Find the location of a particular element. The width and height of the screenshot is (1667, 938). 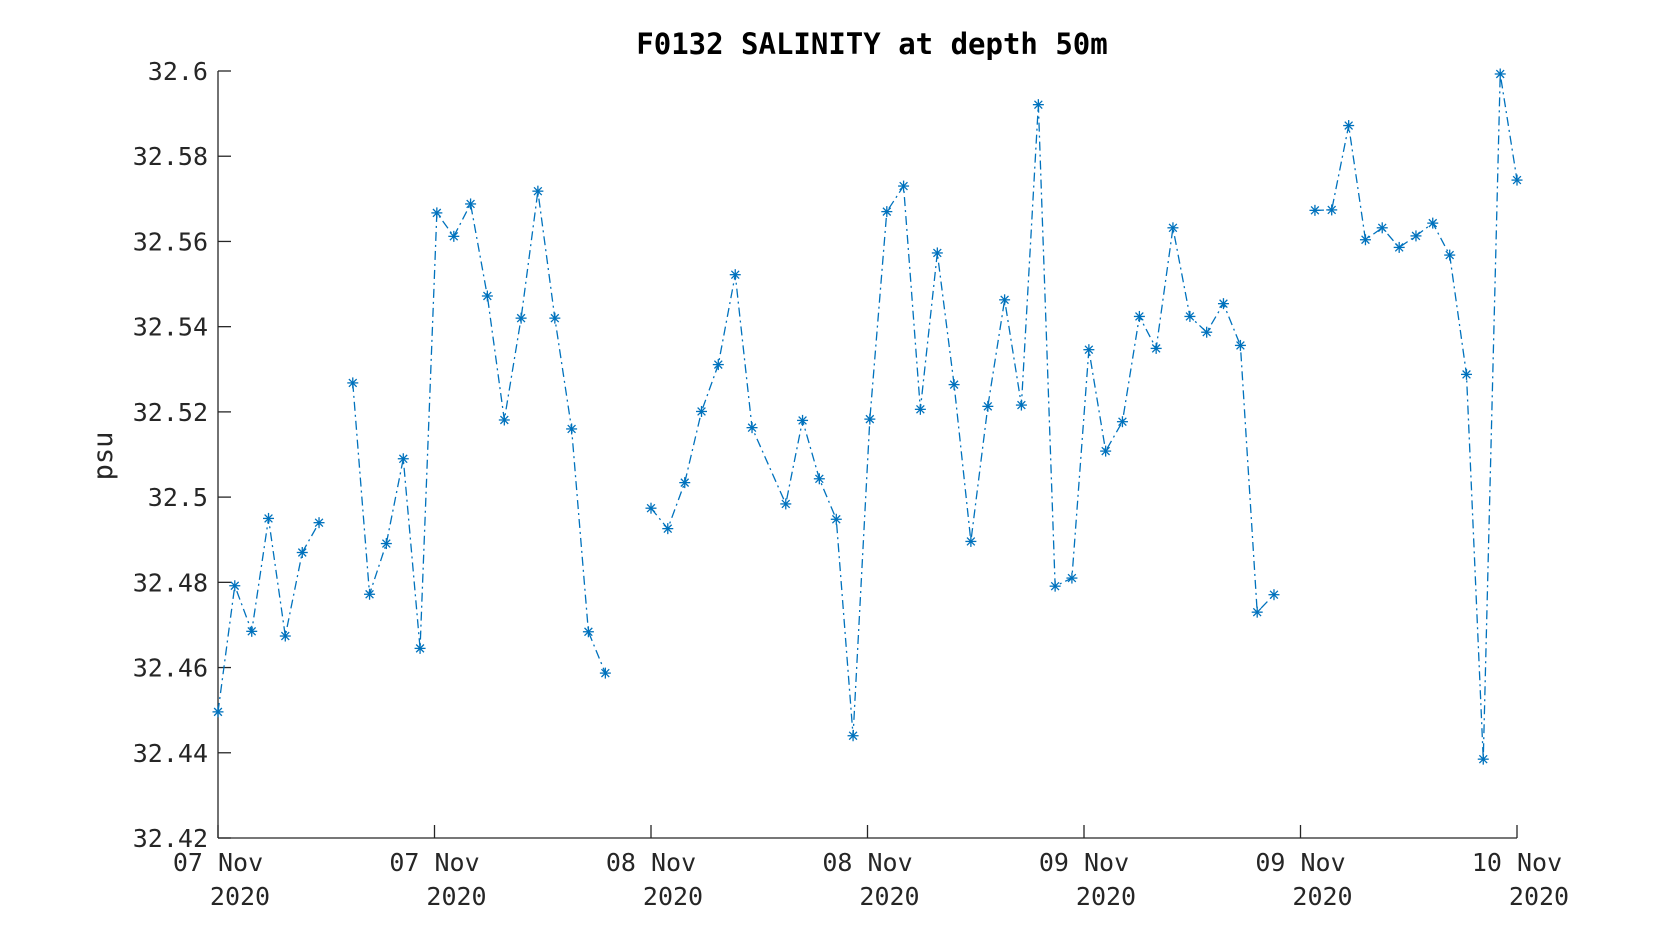

y-tick-label: 32.52 is located at coordinates (170, 412).